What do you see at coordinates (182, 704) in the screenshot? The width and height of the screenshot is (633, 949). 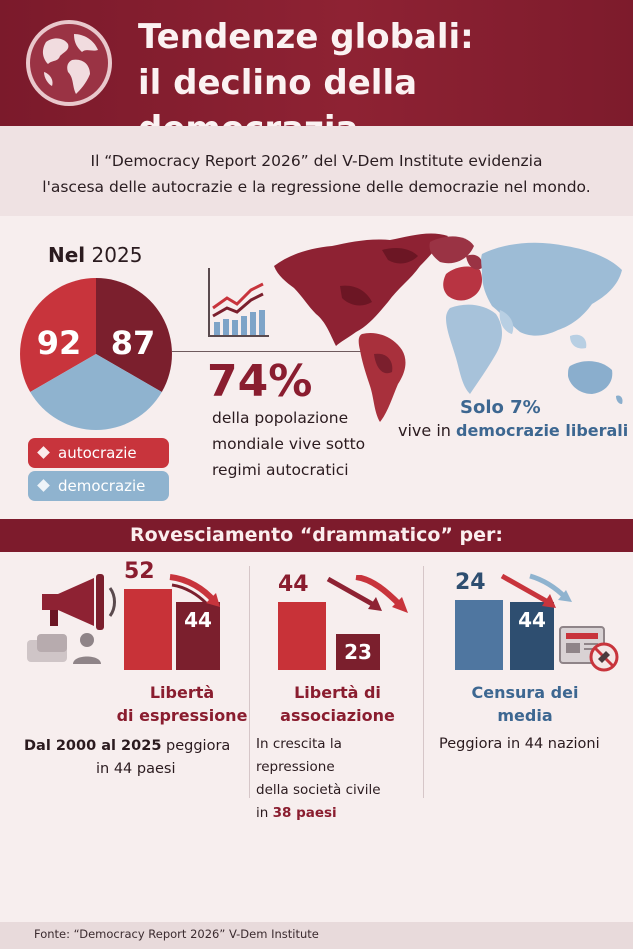 I see `column-1-title: Libertà di espressione` at bounding box center [182, 704].